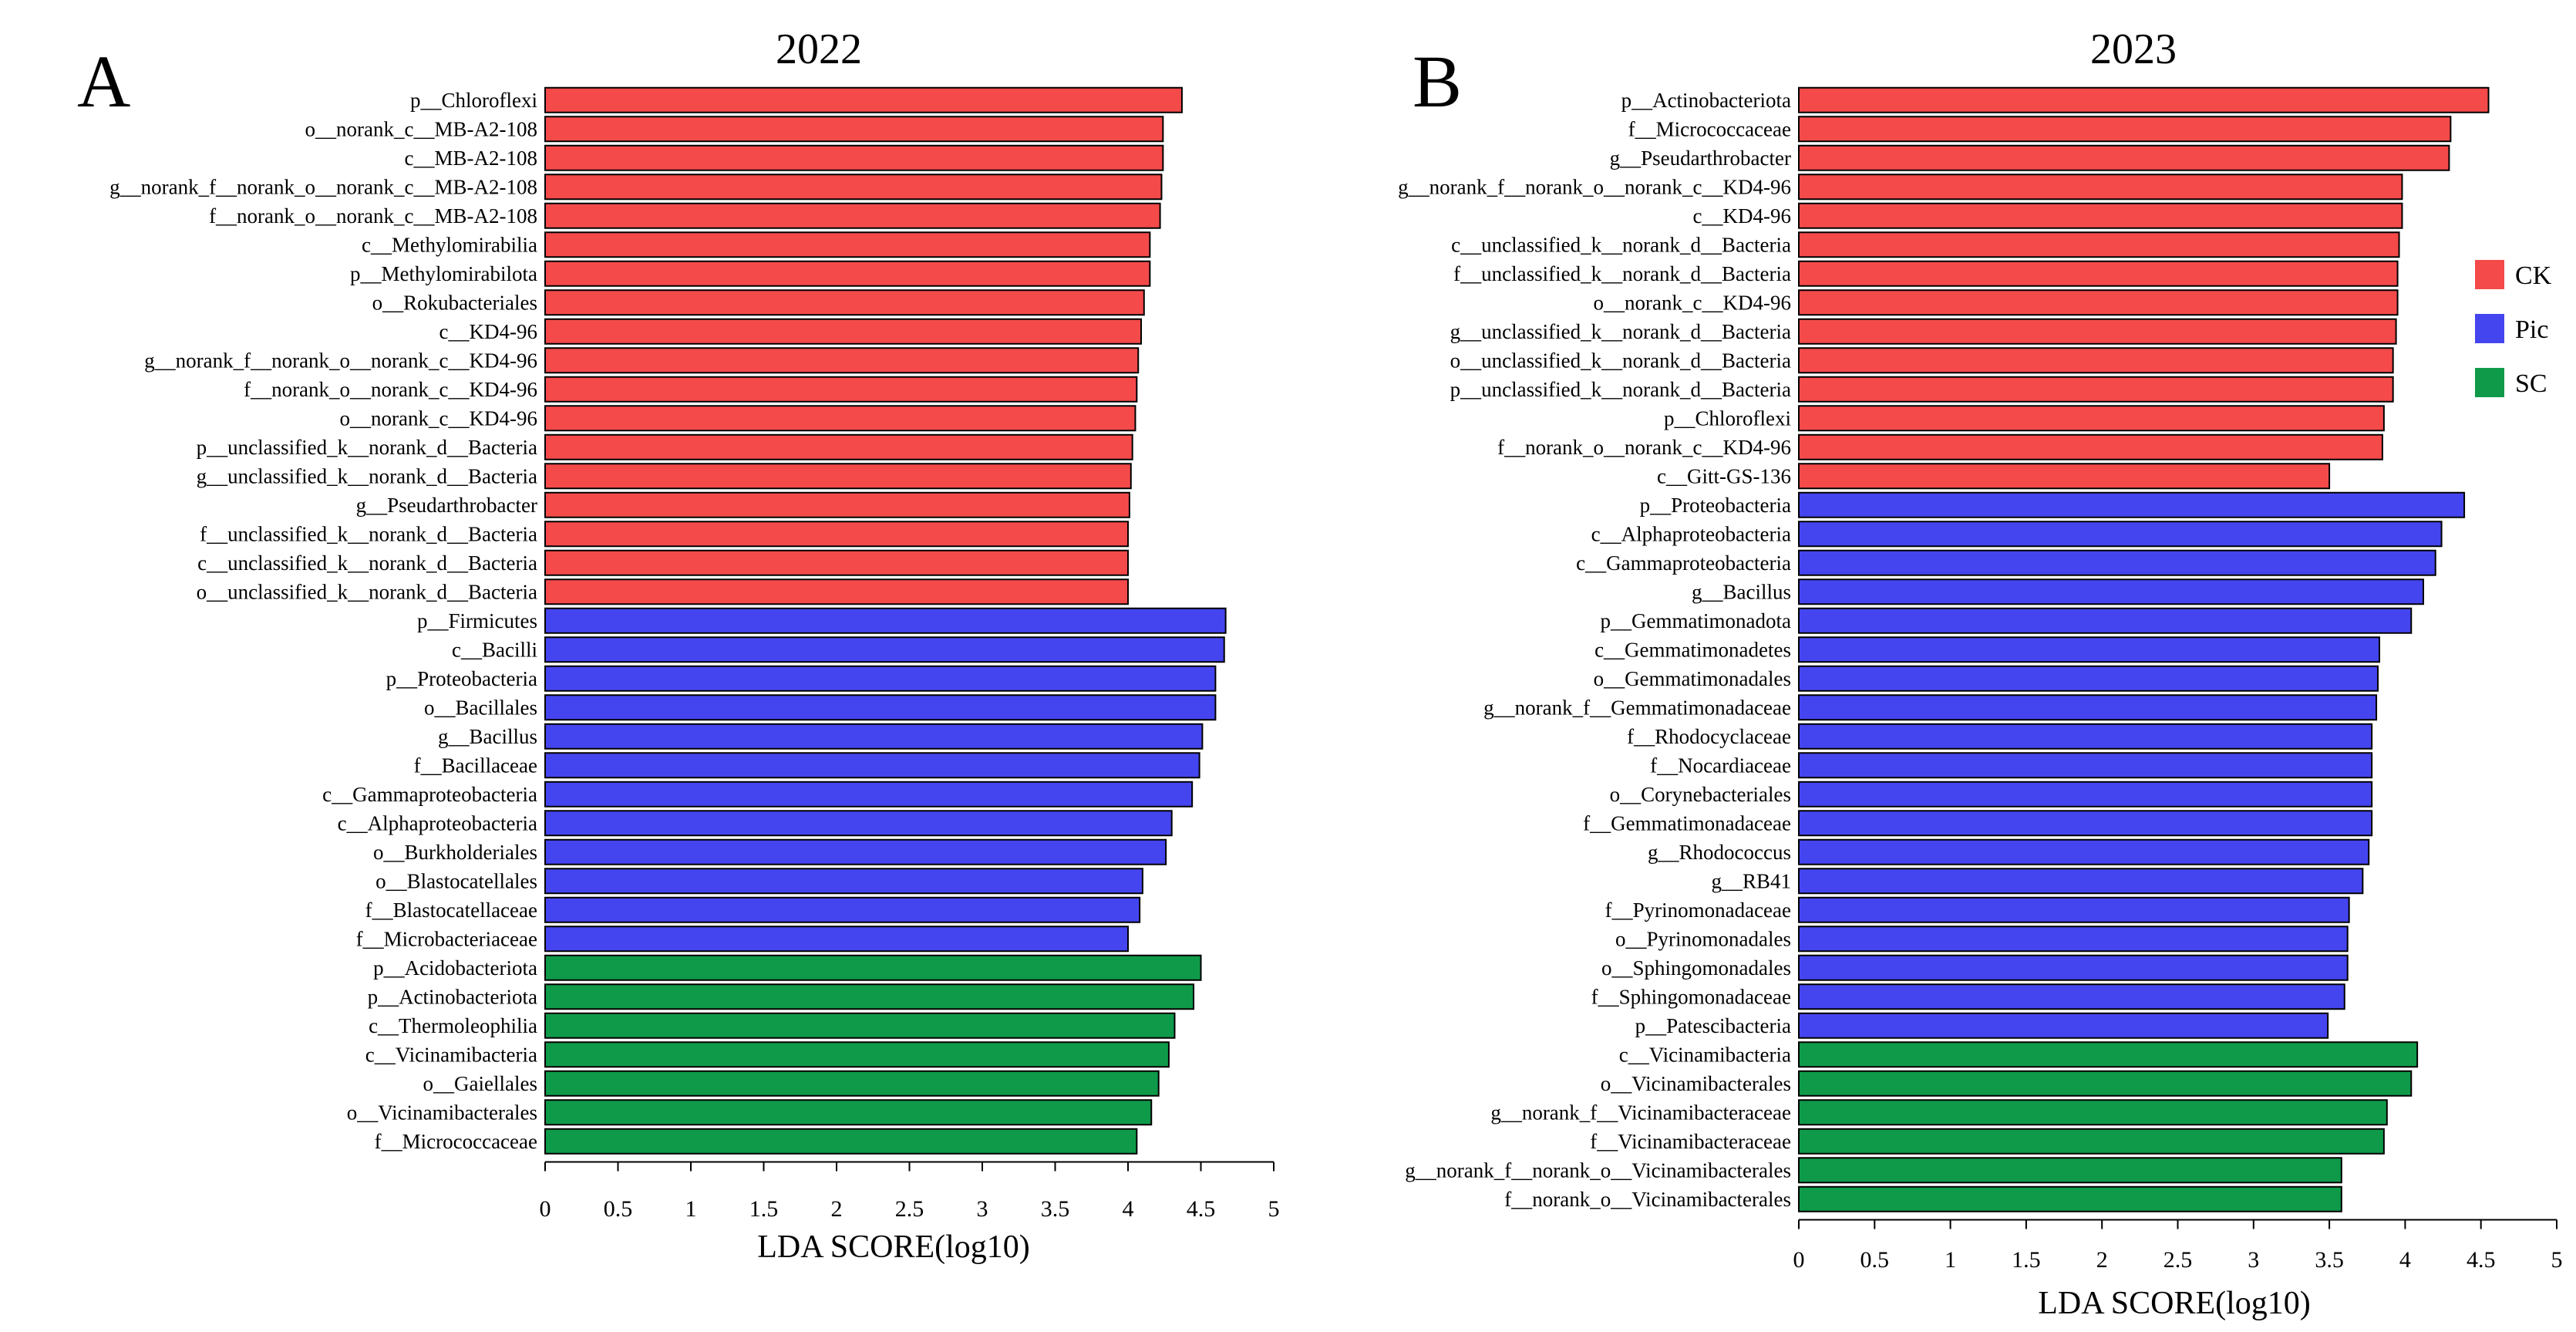  What do you see at coordinates (764, 1209) in the screenshot?
I see `x-tick-label-a-3: 1.5` at bounding box center [764, 1209].